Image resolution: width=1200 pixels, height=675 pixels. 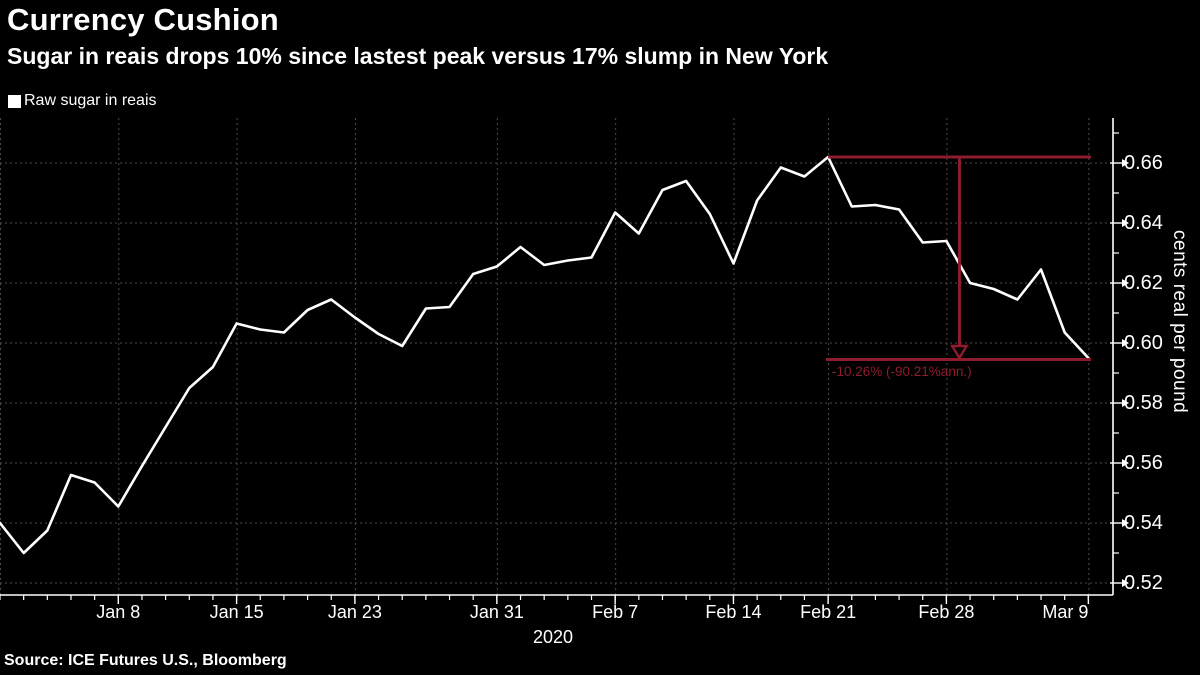 What do you see at coordinates (143, 19) in the screenshot?
I see `page-title: Currency Cushion` at bounding box center [143, 19].